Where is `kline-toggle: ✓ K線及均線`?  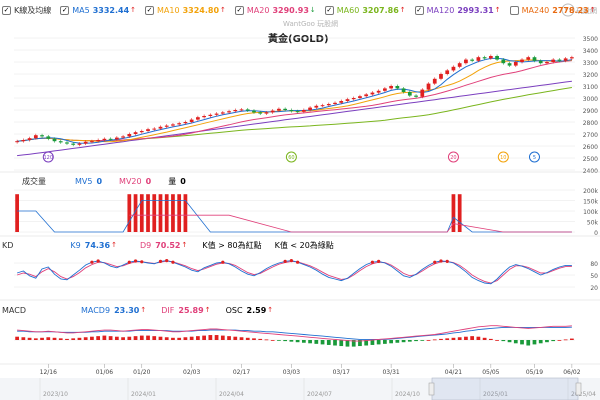 kline-toggle: ✓ K線及均線 is located at coordinates (26, 10).